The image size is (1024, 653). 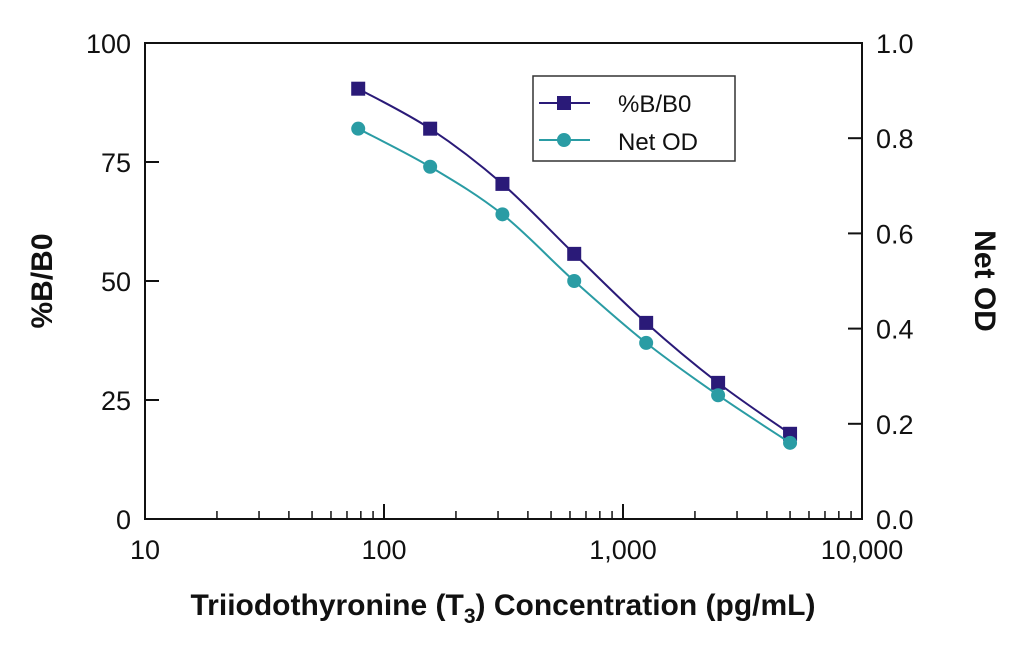 I want to click on y2-tick-label: 0.4, so click(x=895, y=330).